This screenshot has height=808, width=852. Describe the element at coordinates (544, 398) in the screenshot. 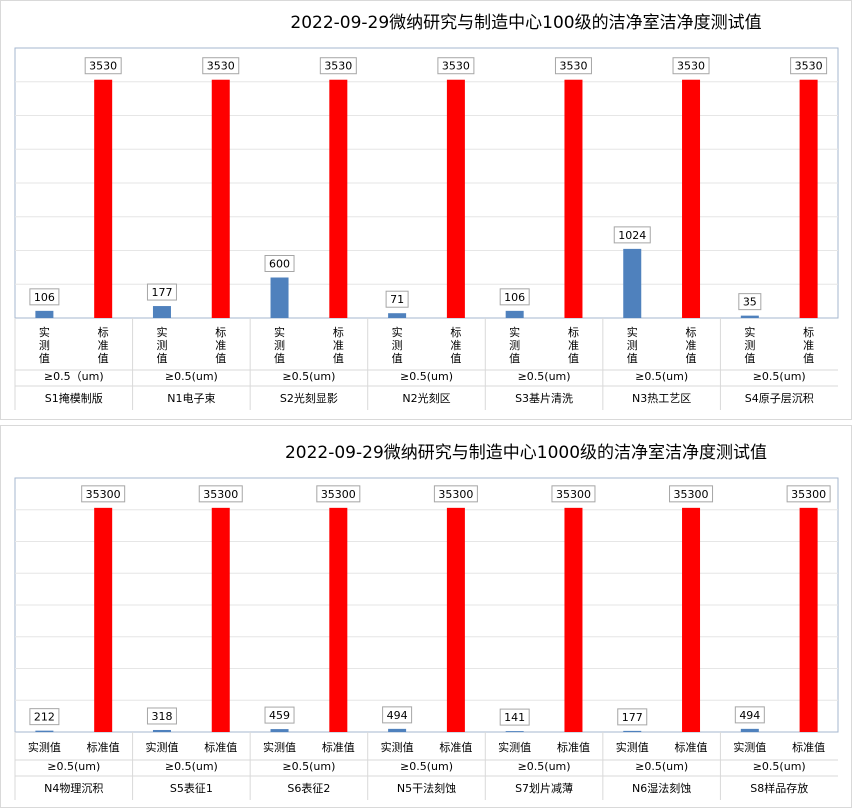

I see `category-label: S3基片清洗` at that location.